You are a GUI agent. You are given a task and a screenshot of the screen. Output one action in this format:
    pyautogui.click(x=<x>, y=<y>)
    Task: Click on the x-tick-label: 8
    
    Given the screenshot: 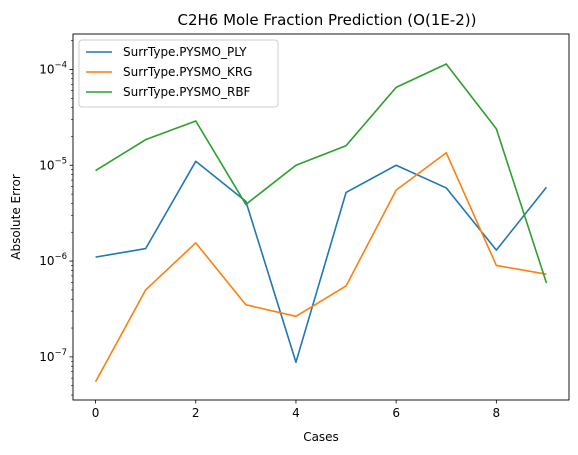 What is the action you would take?
    pyautogui.click(x=497, y=413)
    